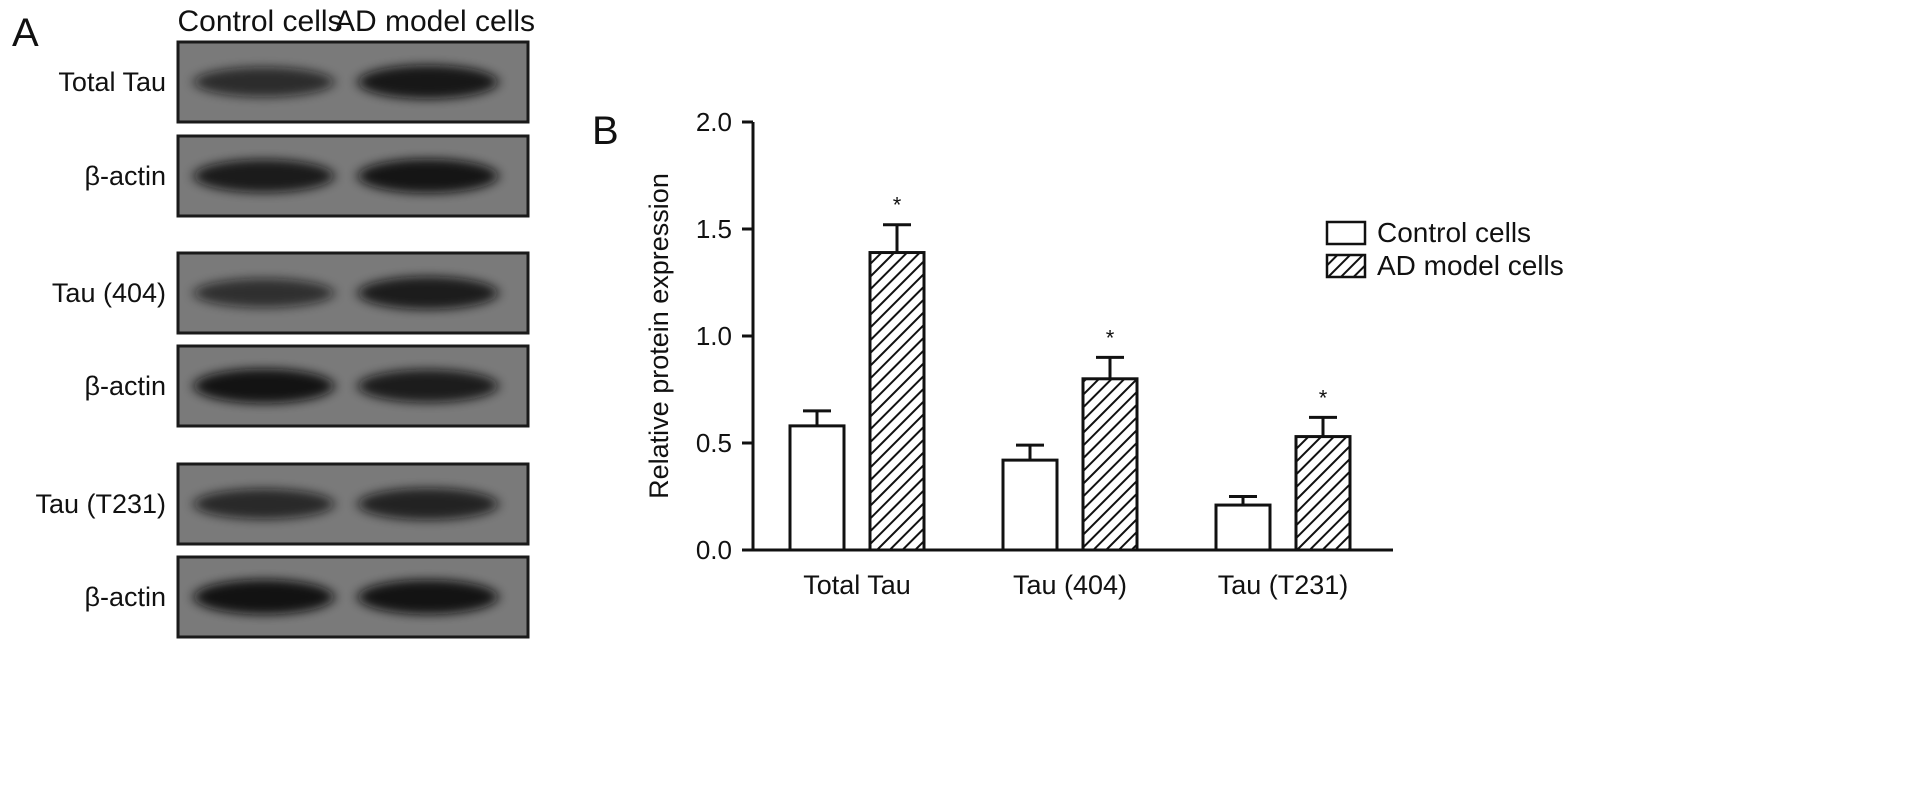 This screenshot has width=1913, height=790. I want to click on y-axis-title: Relative protein expression, so click(659, 336).